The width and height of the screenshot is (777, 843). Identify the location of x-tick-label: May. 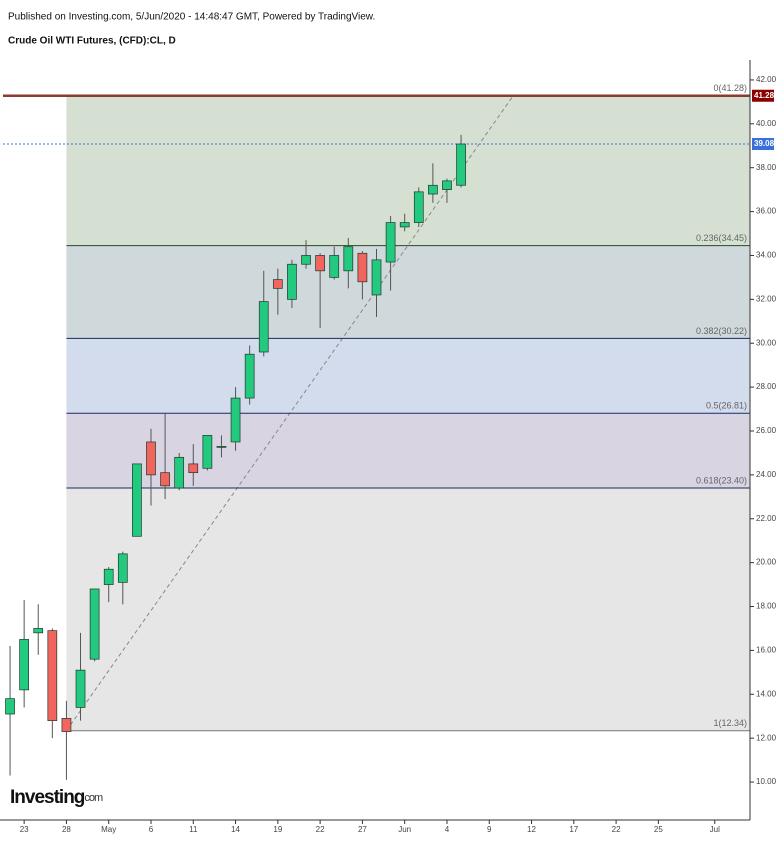
(108, 829).